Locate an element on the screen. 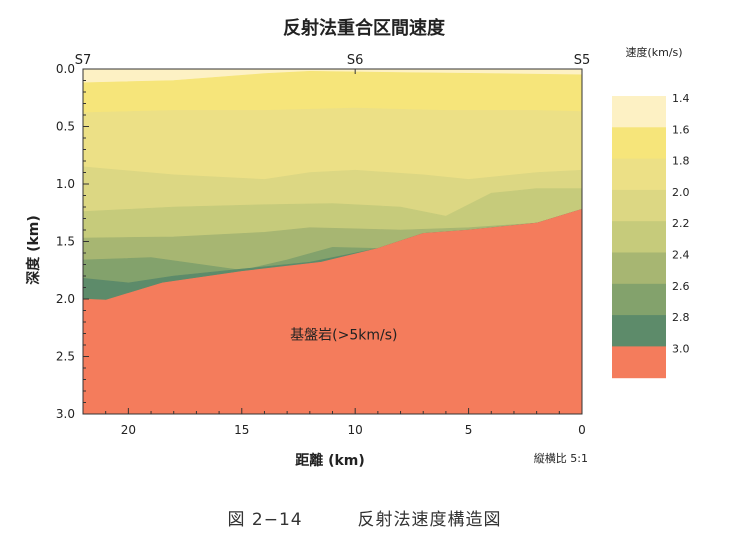  colorbar-tick-label: 2.2 is located at coordinates (681, 223).